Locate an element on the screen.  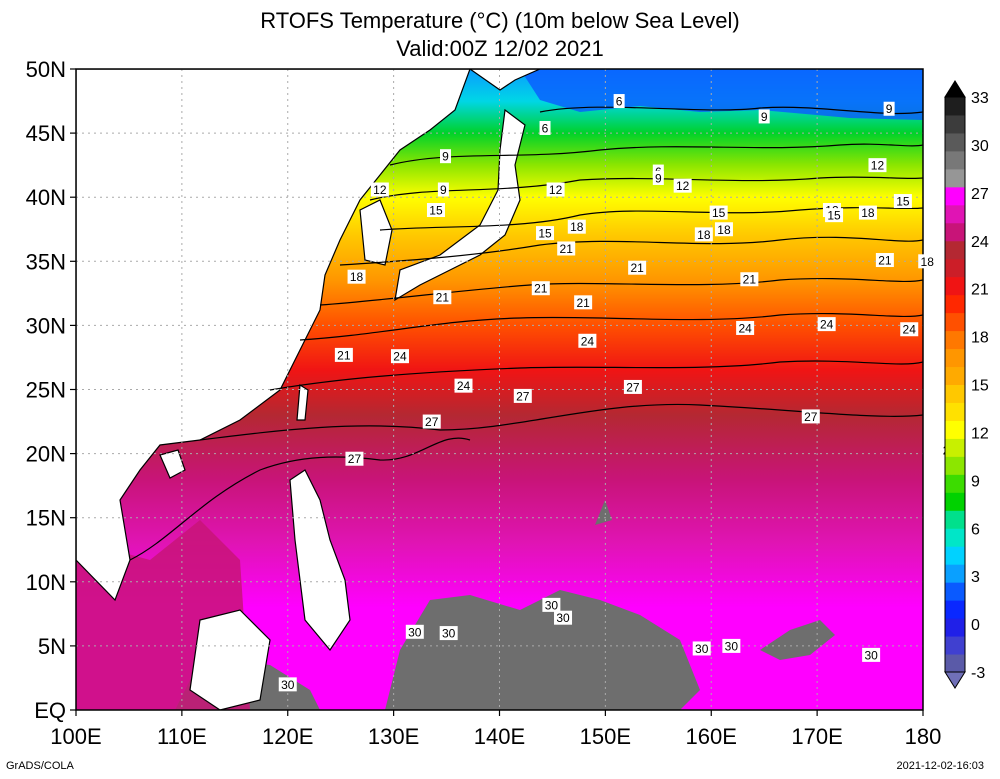
y-tick-label: 10N is located at coordinates (46, 582).